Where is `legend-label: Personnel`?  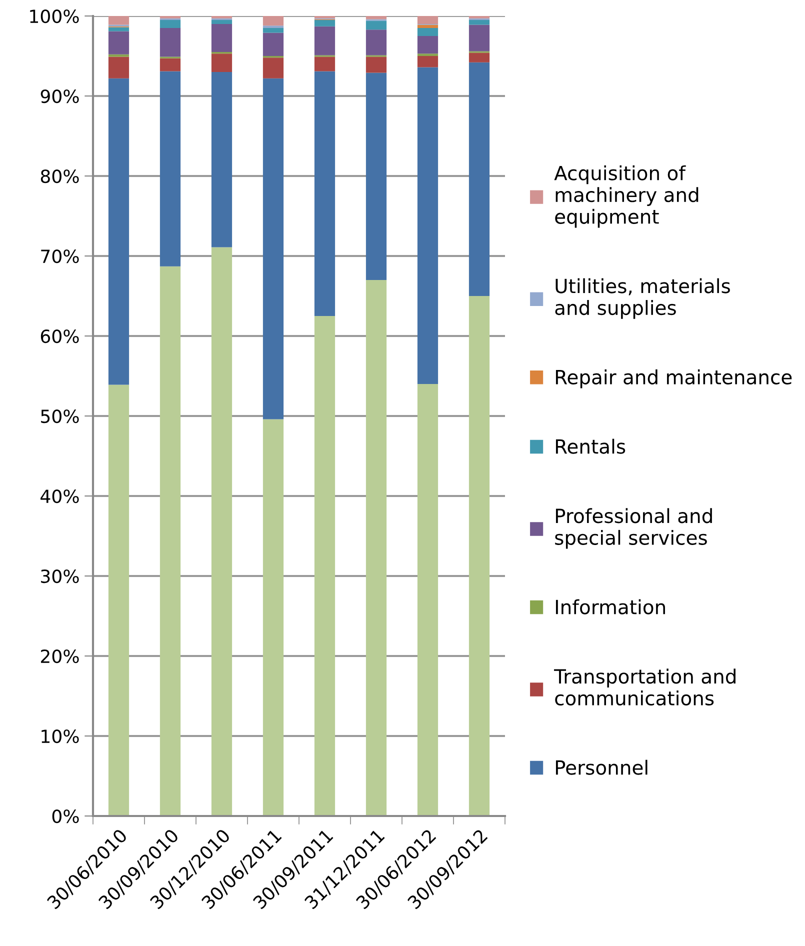 legend-label: Personnel is located at coordinates (602, 767).